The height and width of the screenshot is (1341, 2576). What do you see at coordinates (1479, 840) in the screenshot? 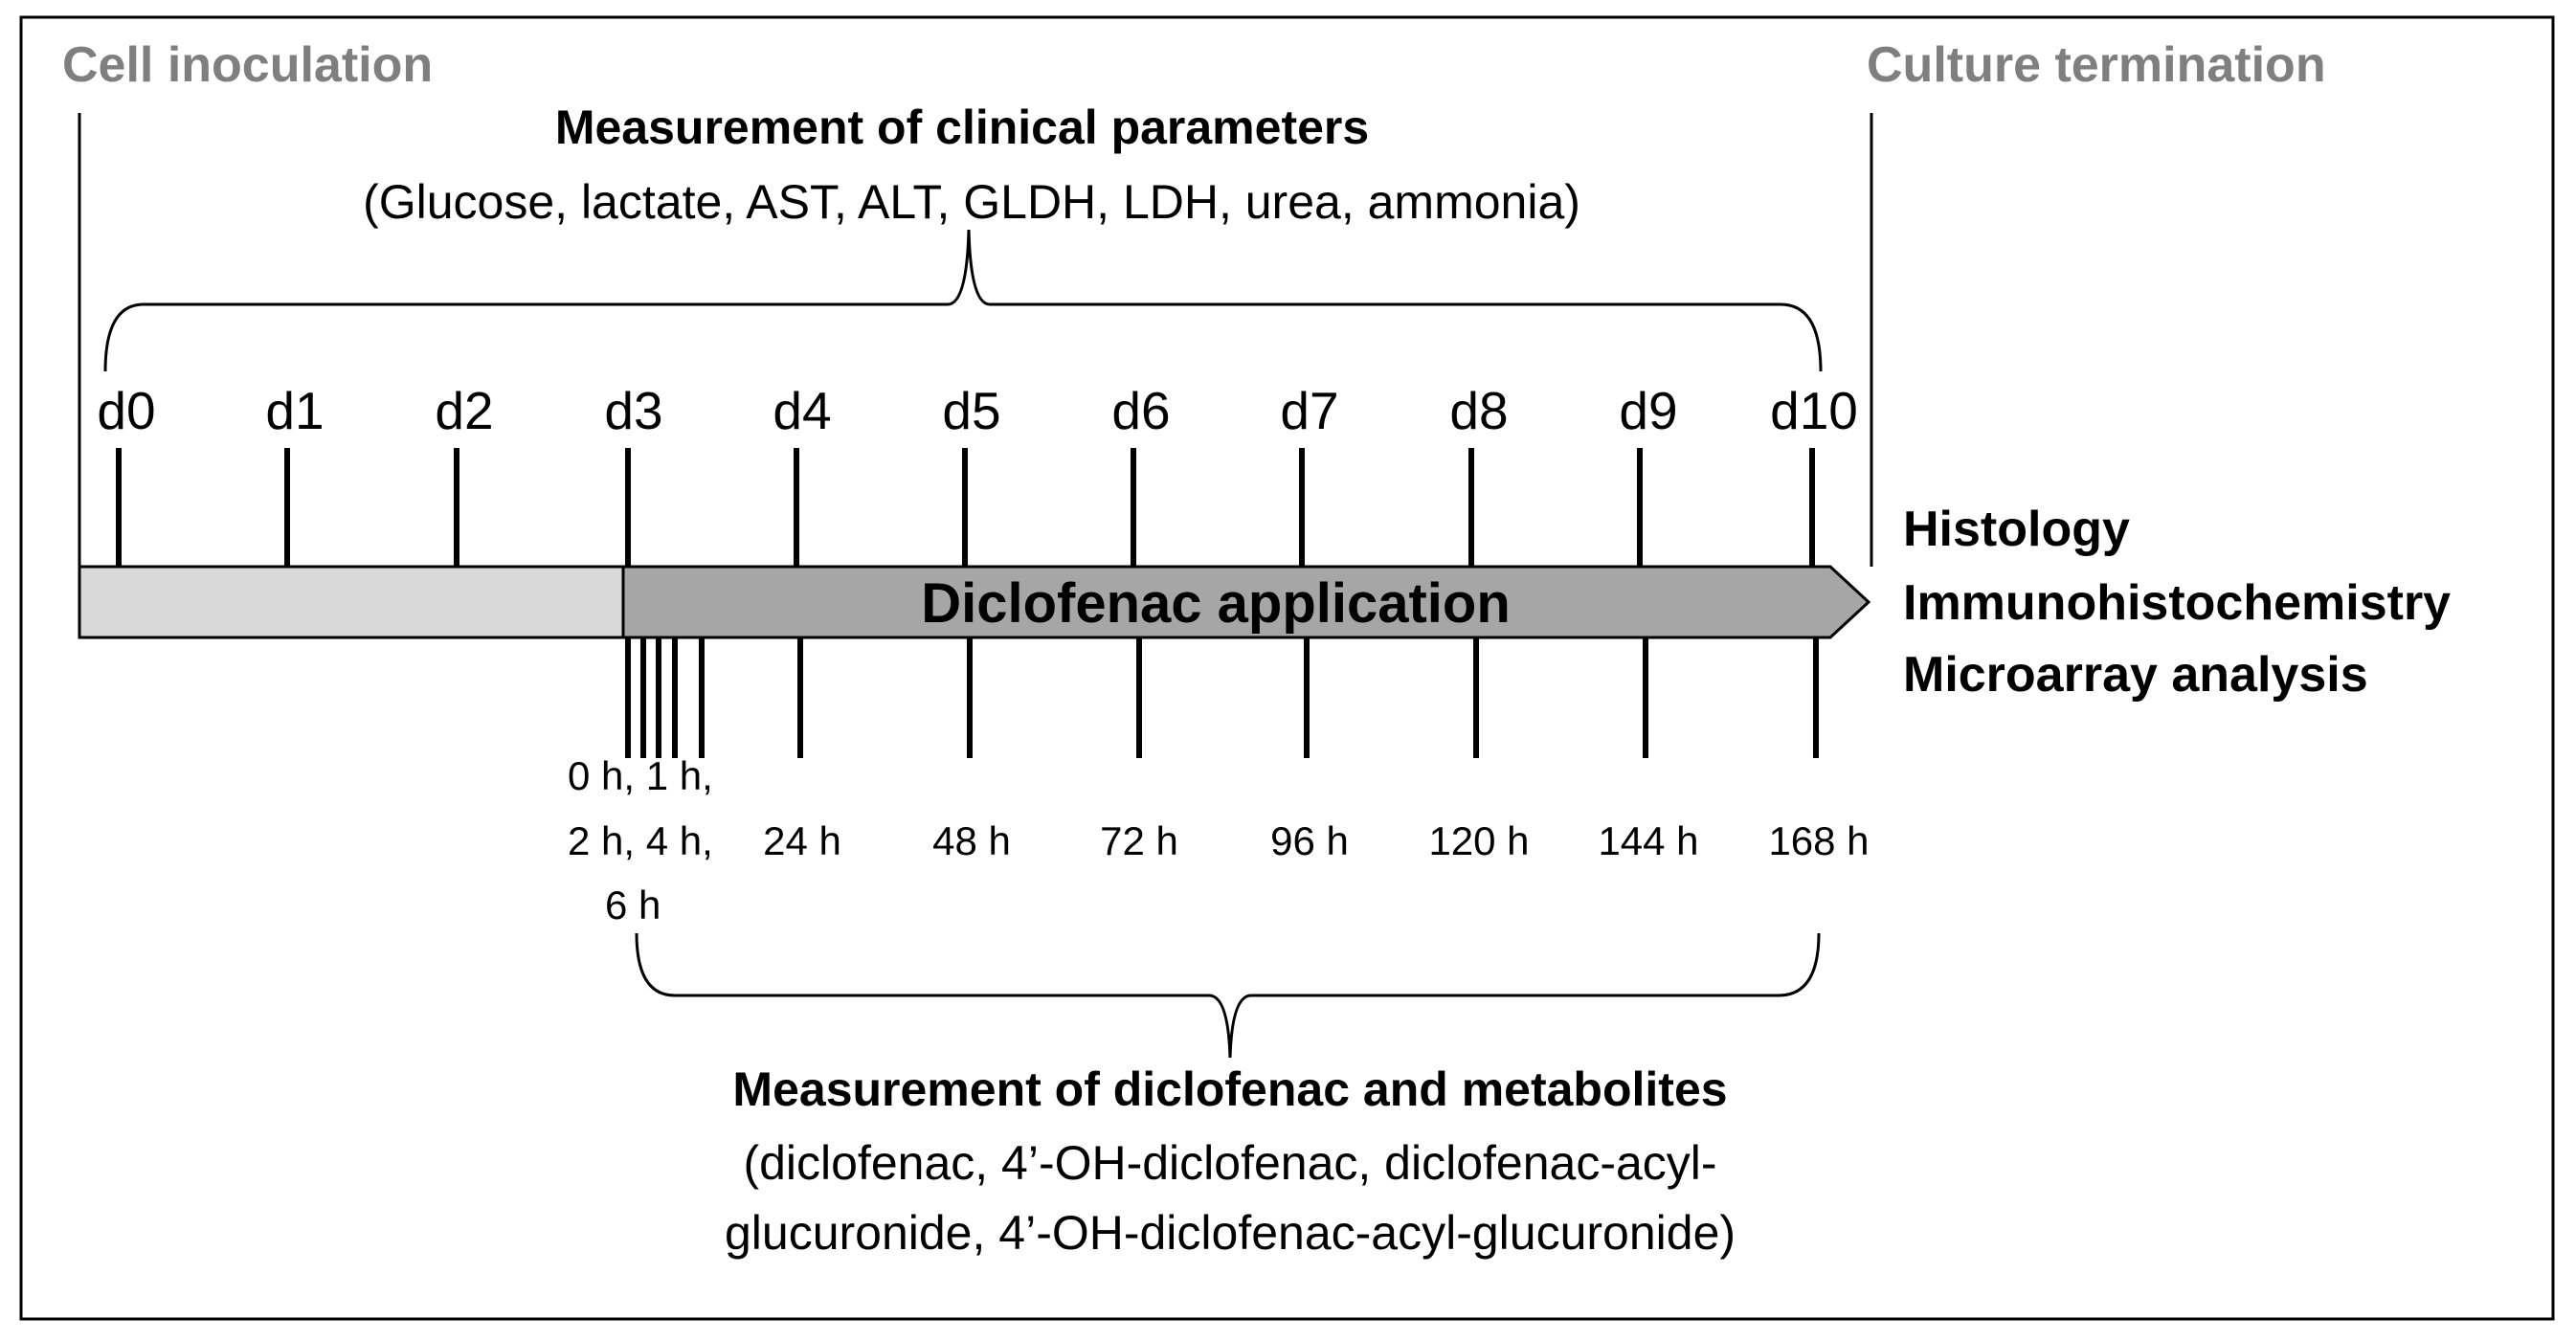
I see `hour-label: 120 h` at bounding box center [1479, 840].